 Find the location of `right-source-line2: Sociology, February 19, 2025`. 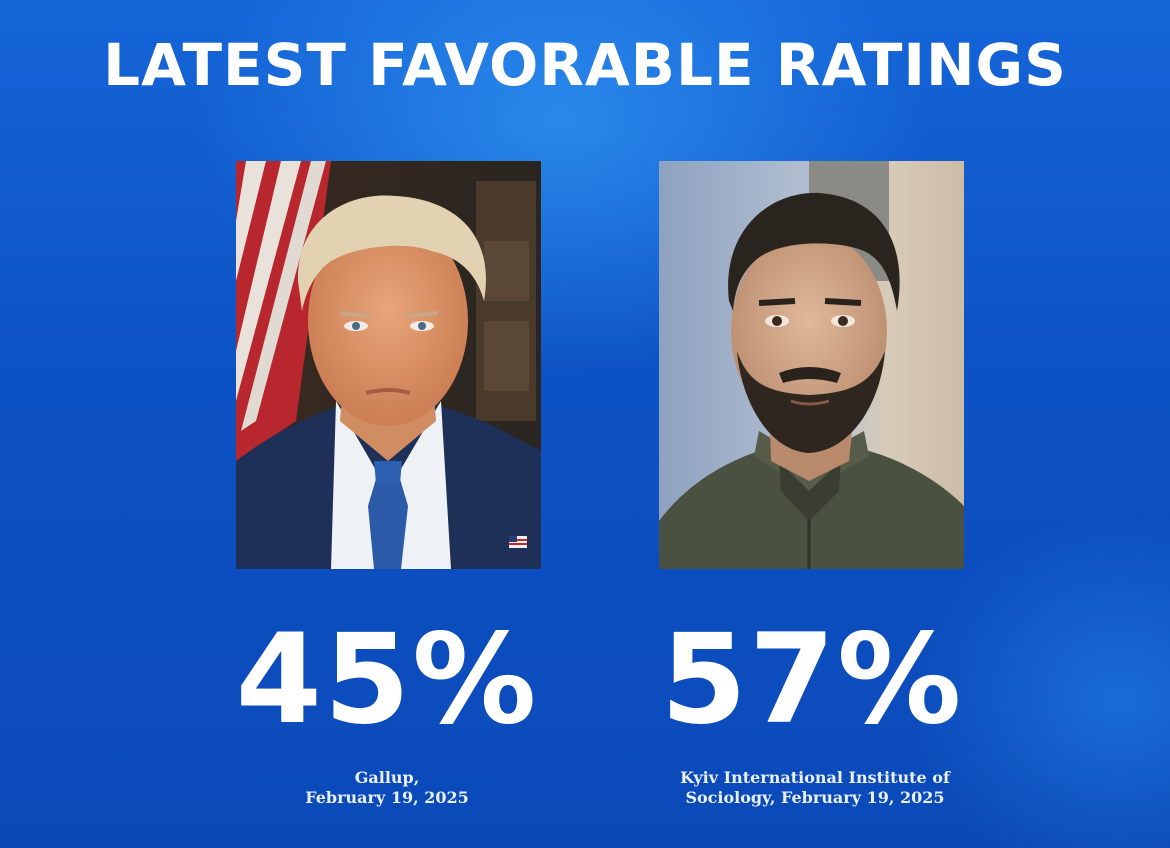

right-source-line2: Sociology, February 19, 2025 is located at coordinates (815, 797).